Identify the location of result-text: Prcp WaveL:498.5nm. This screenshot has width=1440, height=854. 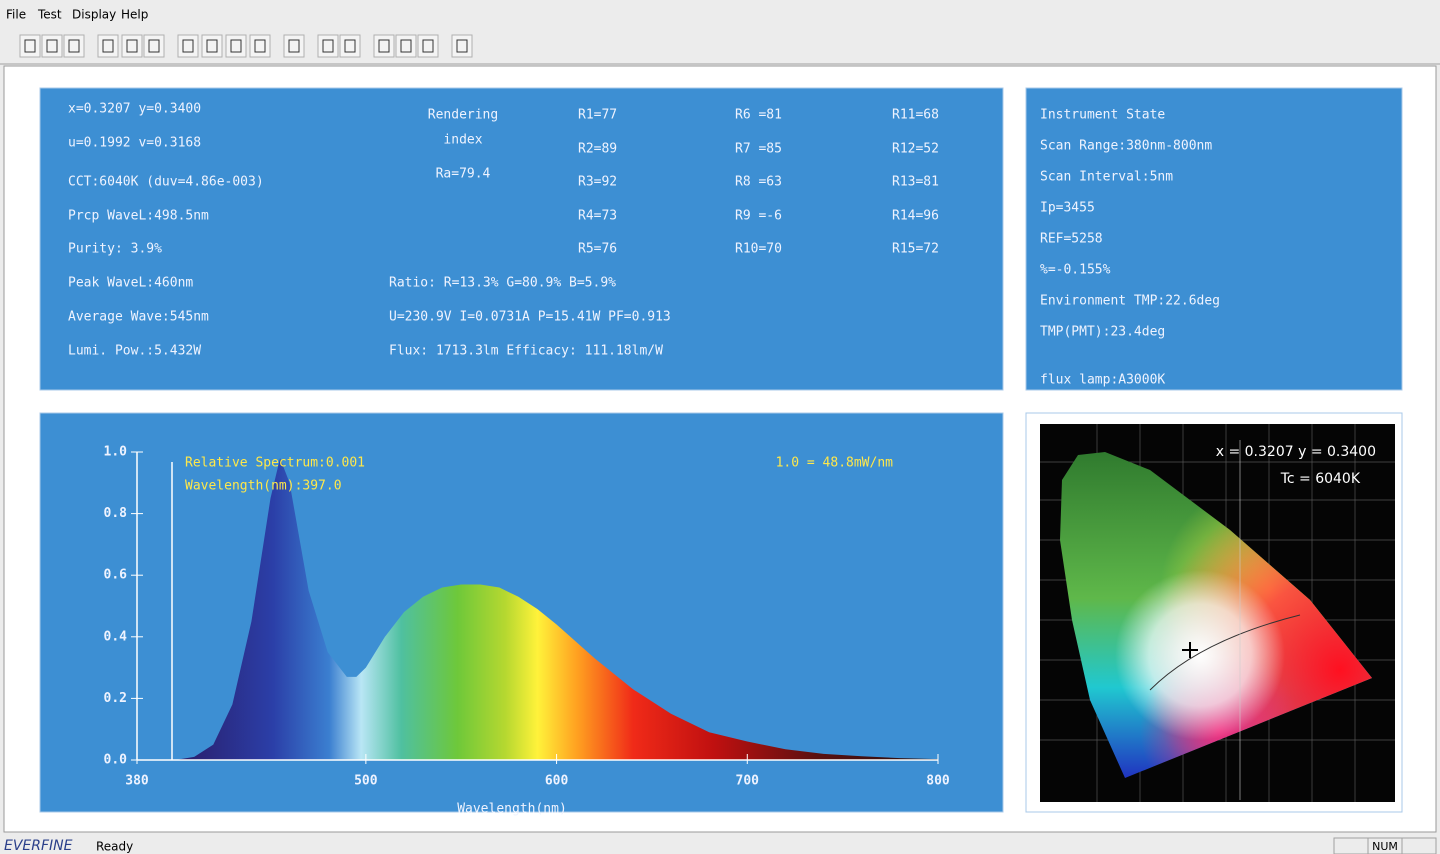
(138, 216).